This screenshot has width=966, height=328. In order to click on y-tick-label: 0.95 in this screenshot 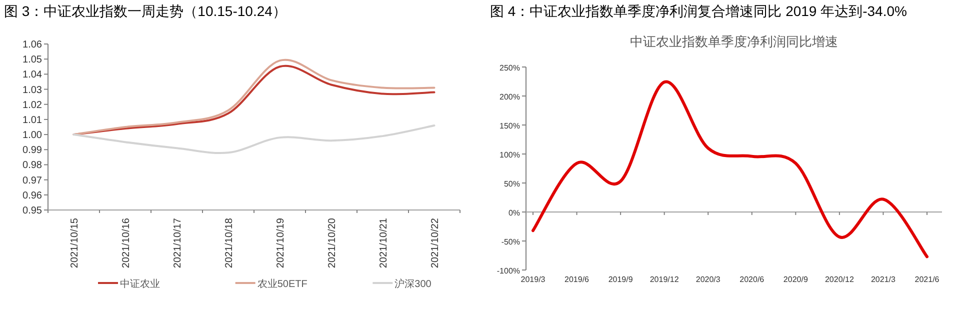, I will do `click(32, 211)`.